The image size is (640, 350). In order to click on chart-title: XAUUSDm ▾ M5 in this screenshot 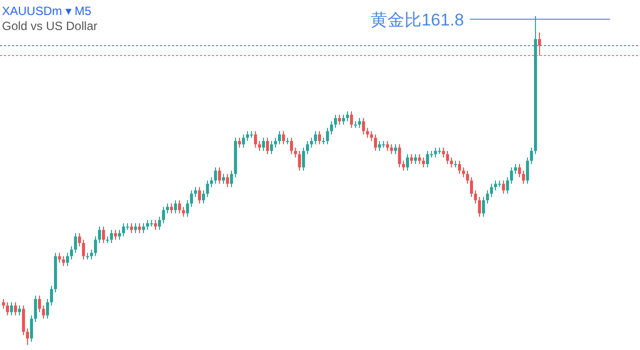, I will do `click(47, 11)`.